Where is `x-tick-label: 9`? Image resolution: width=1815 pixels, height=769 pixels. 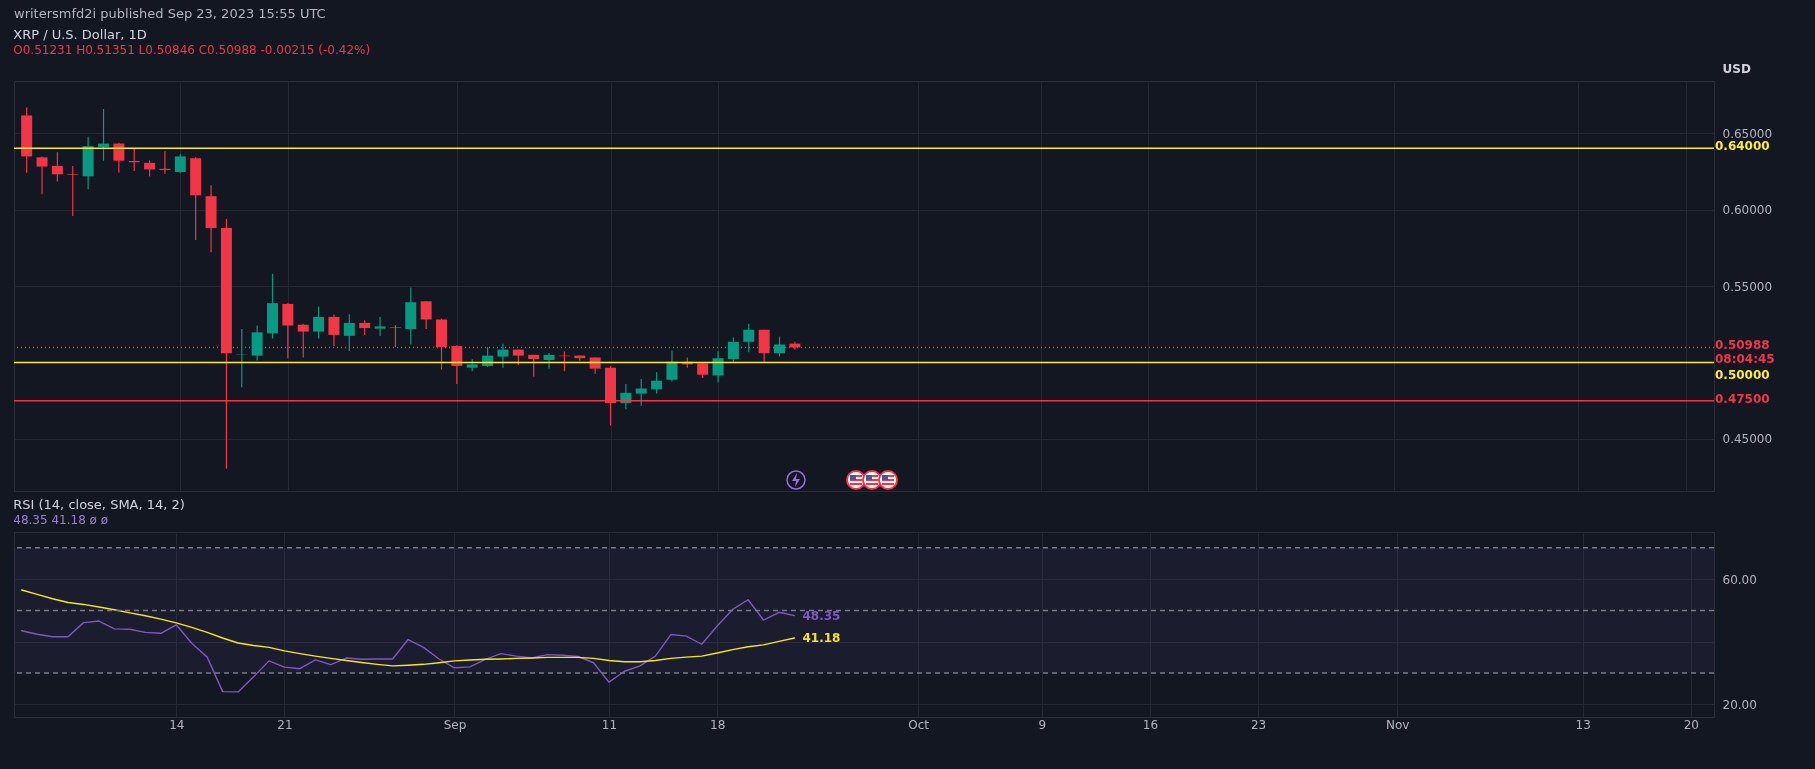 x-tick-label: 9 is located at coordinates (1042, 724).